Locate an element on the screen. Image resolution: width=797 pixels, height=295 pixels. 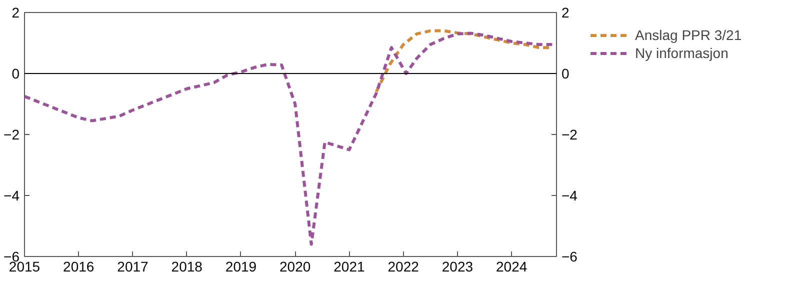
y2-tick-label: −2 is located at coordinates (570, 134).